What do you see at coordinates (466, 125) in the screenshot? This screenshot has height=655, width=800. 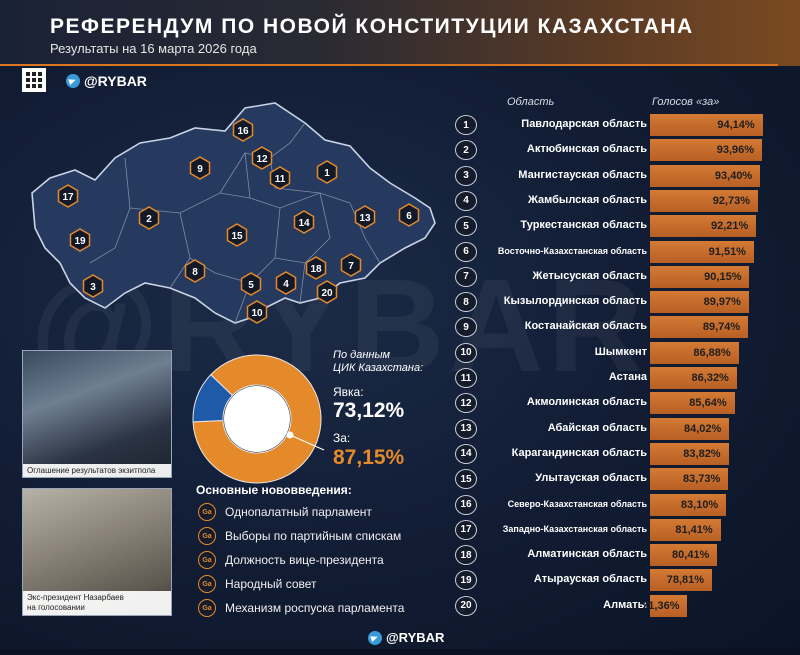 I see `rank-badge: 1` at bounding box center [466, 125].